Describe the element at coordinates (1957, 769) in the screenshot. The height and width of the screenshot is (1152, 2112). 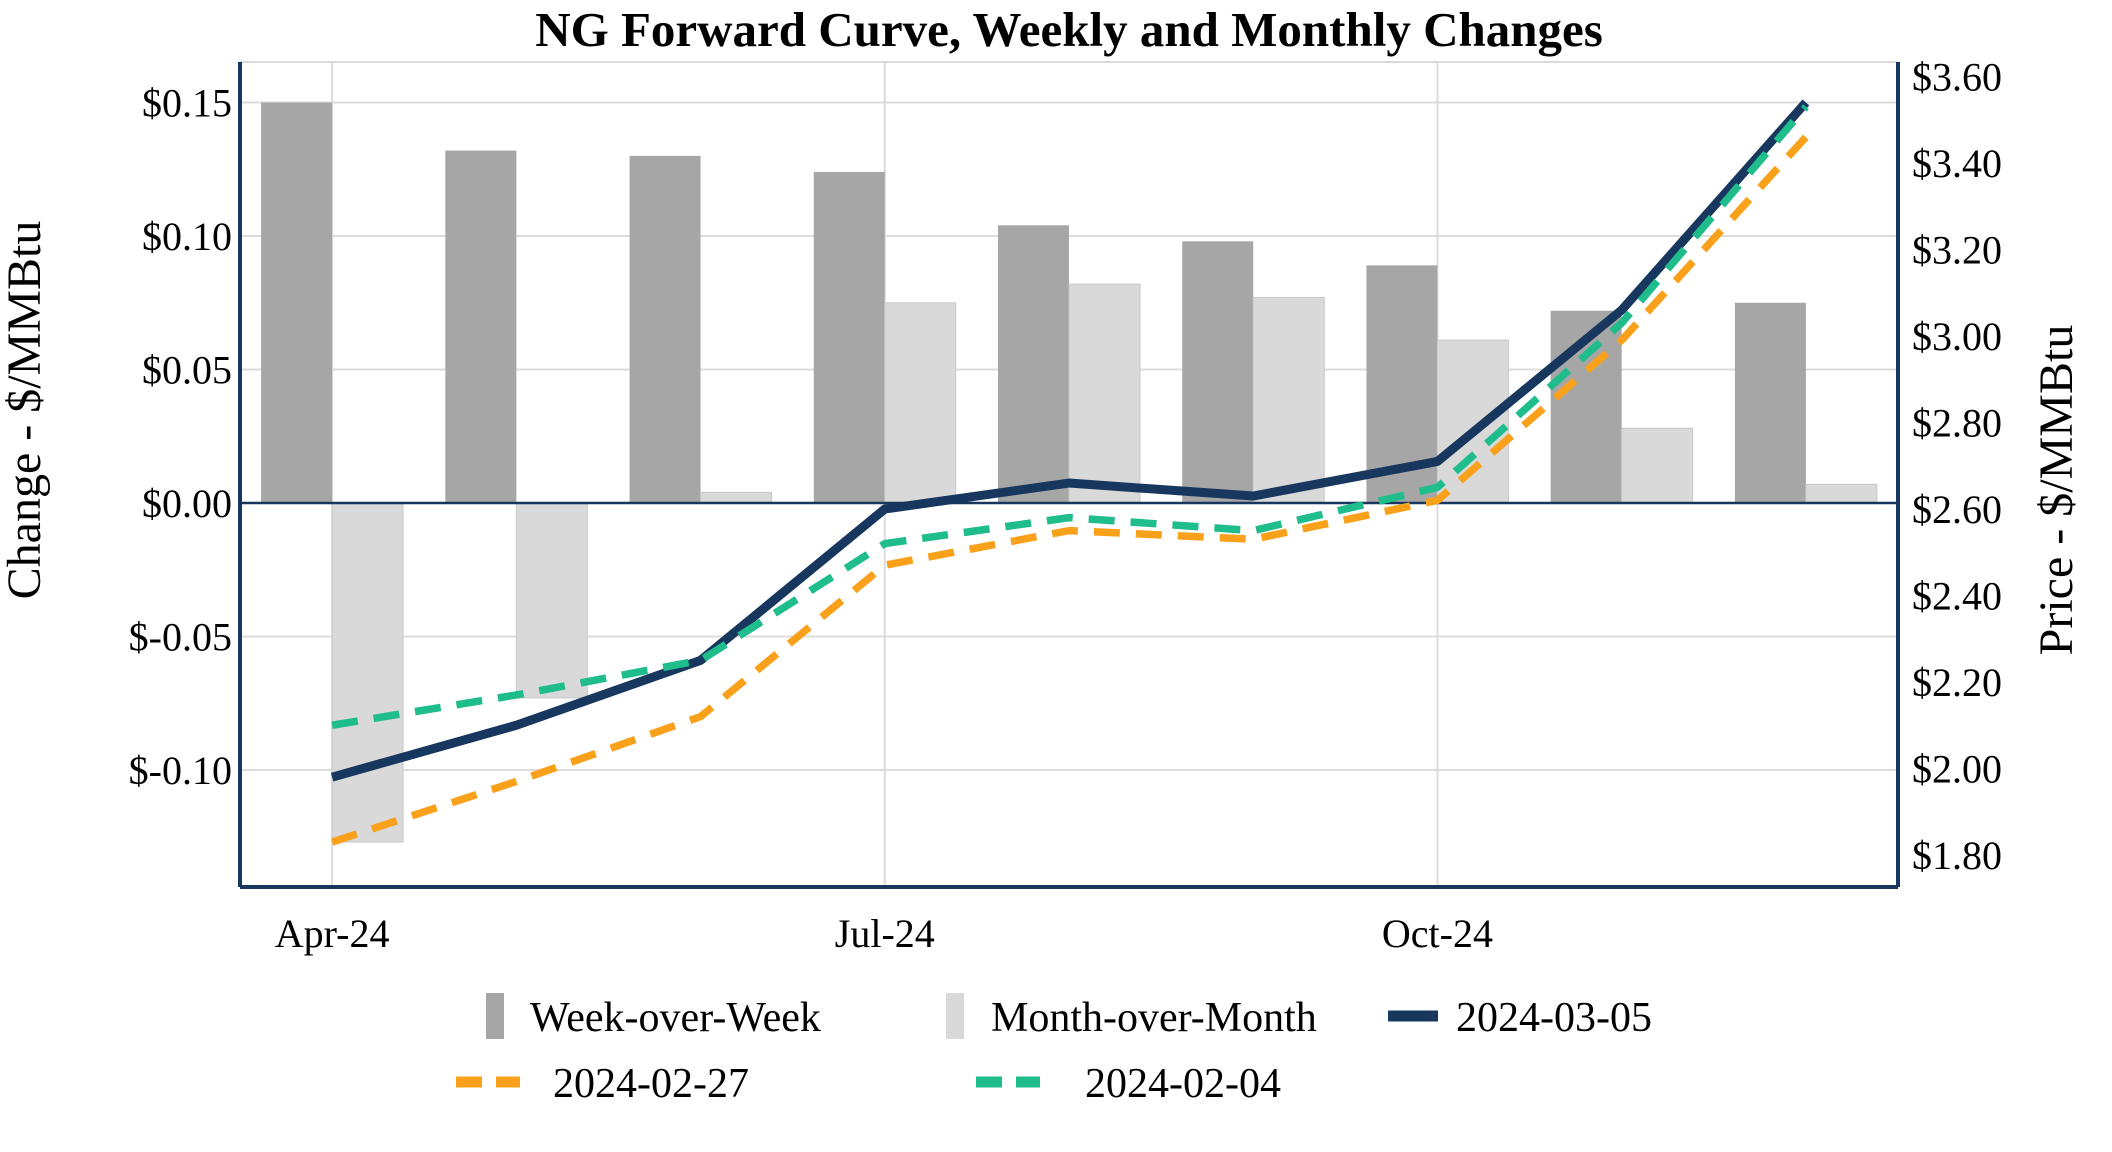
I see `right-tick-$2.00: $2.00` at that location.